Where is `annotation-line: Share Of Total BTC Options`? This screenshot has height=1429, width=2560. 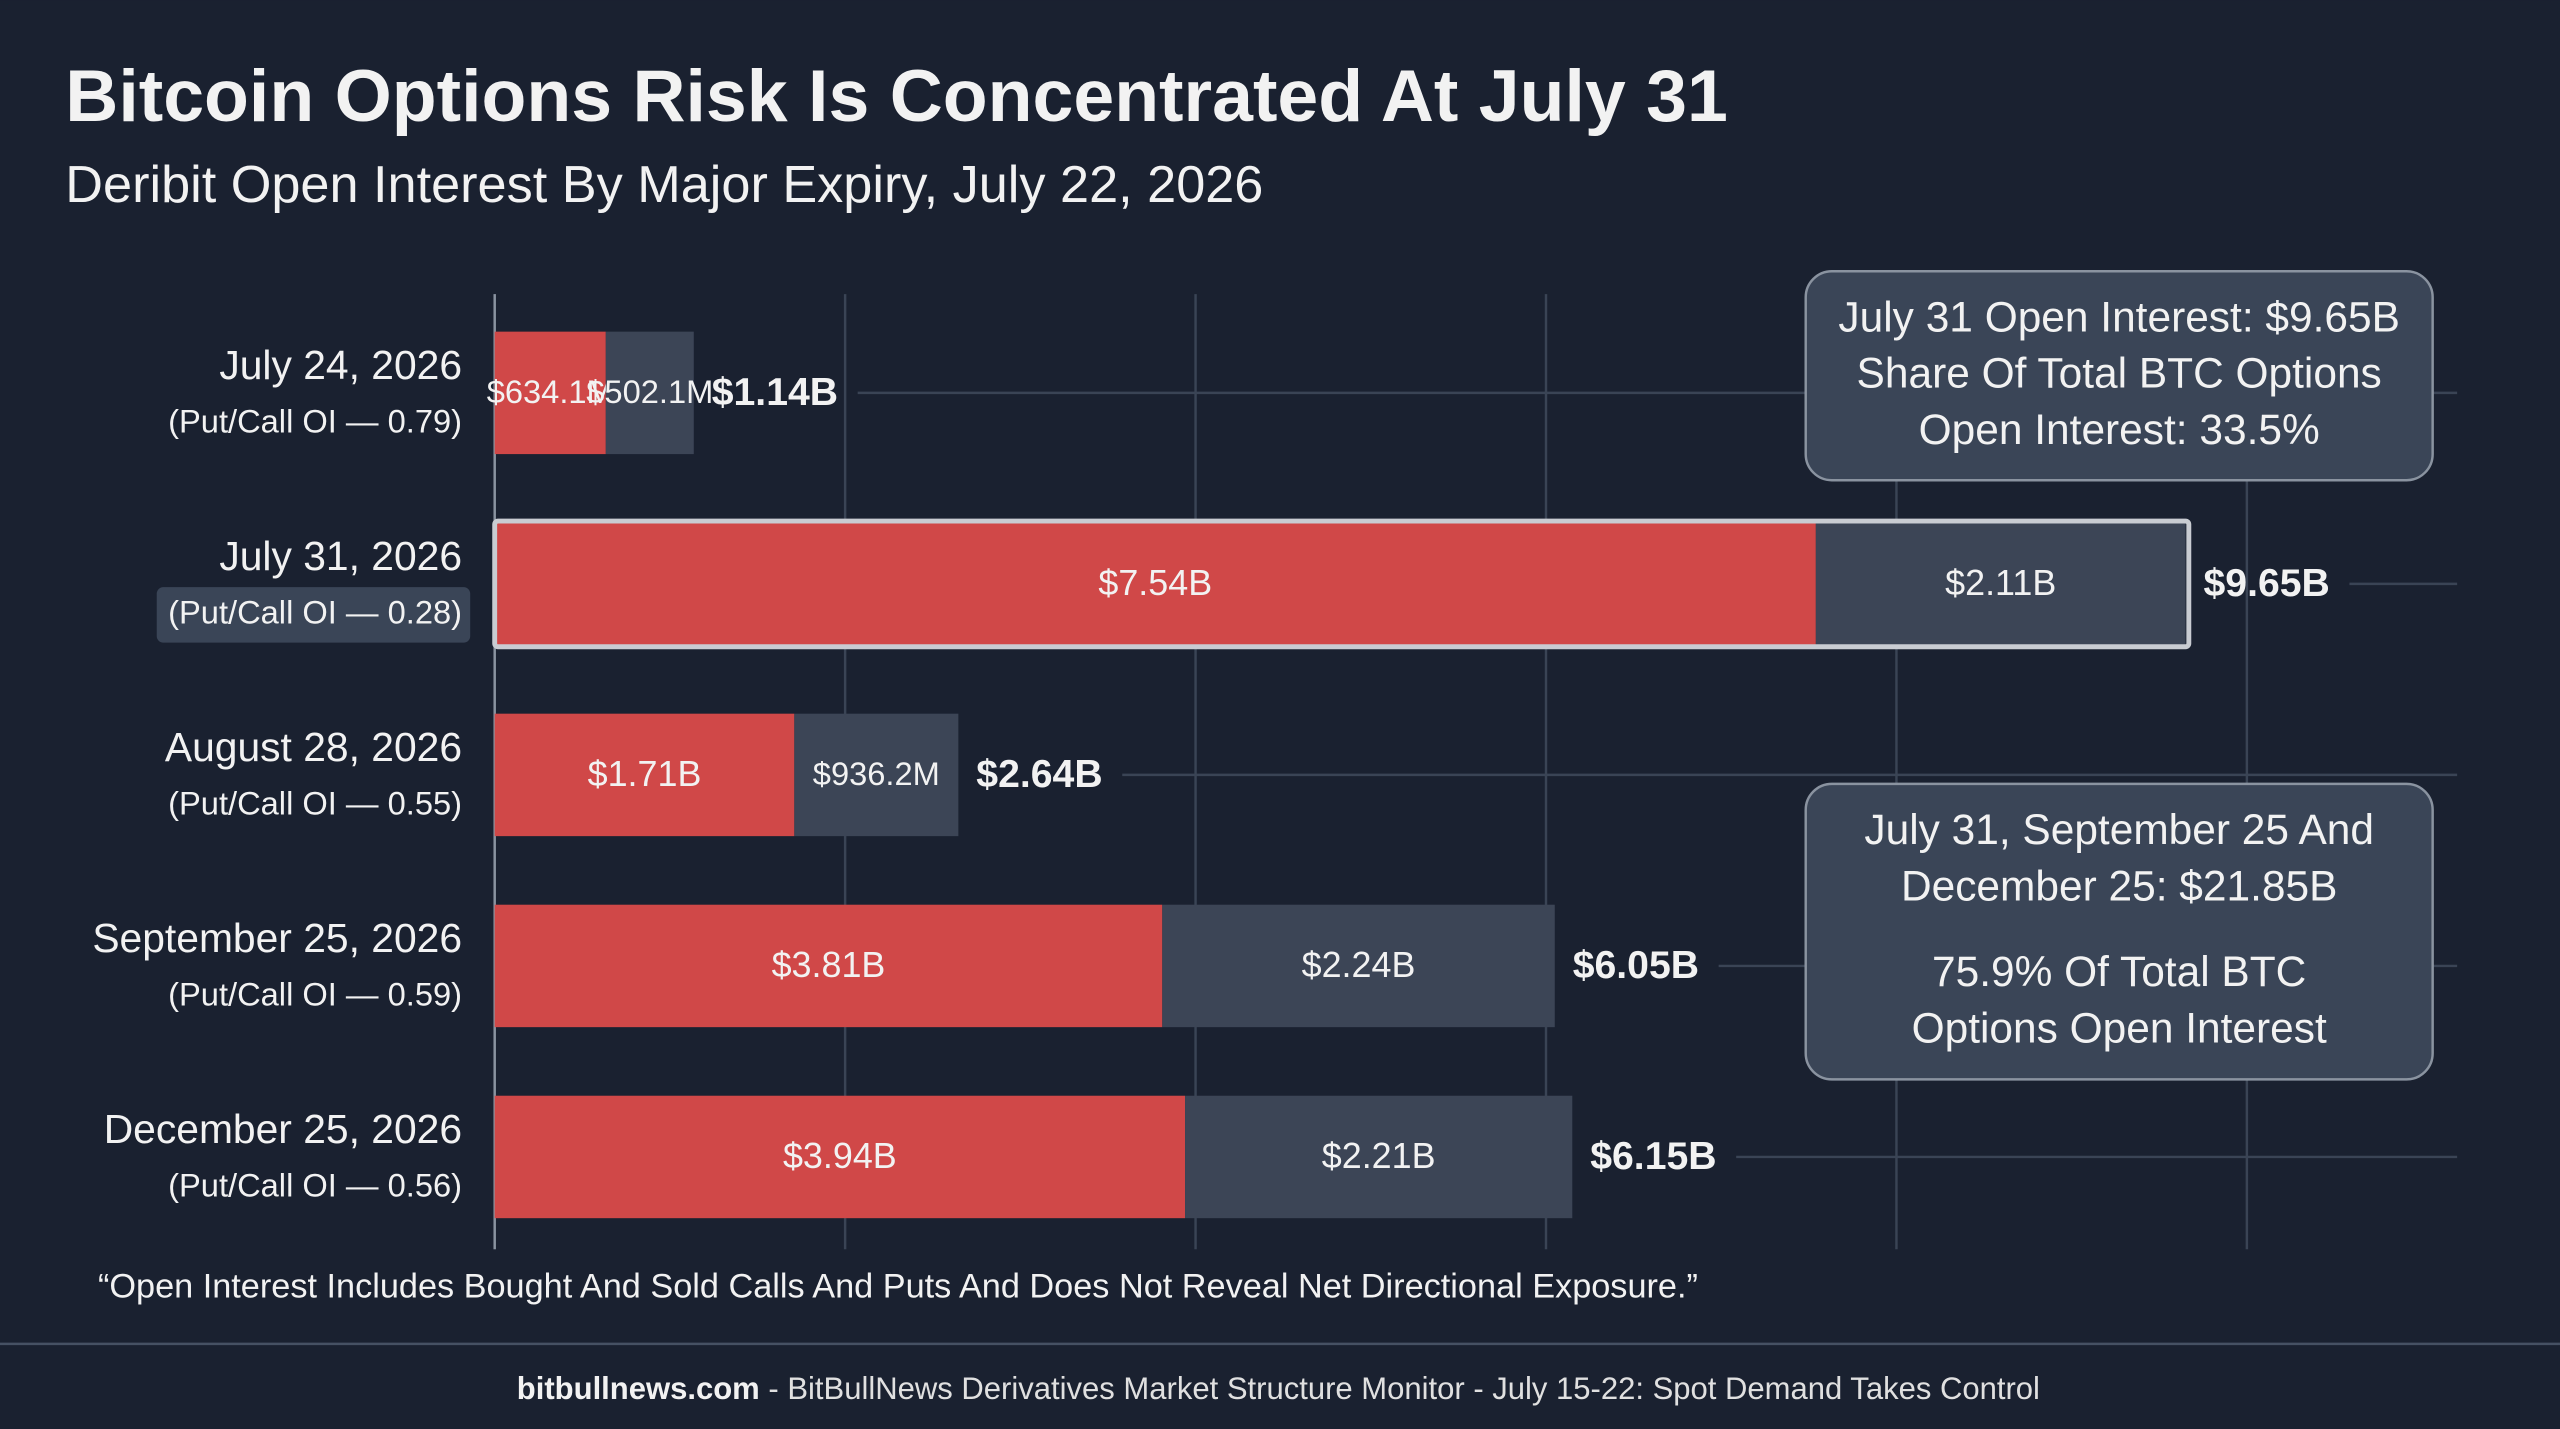
annotation-line: Share Of Total BTC Options is located at coordinates (2119, 373).